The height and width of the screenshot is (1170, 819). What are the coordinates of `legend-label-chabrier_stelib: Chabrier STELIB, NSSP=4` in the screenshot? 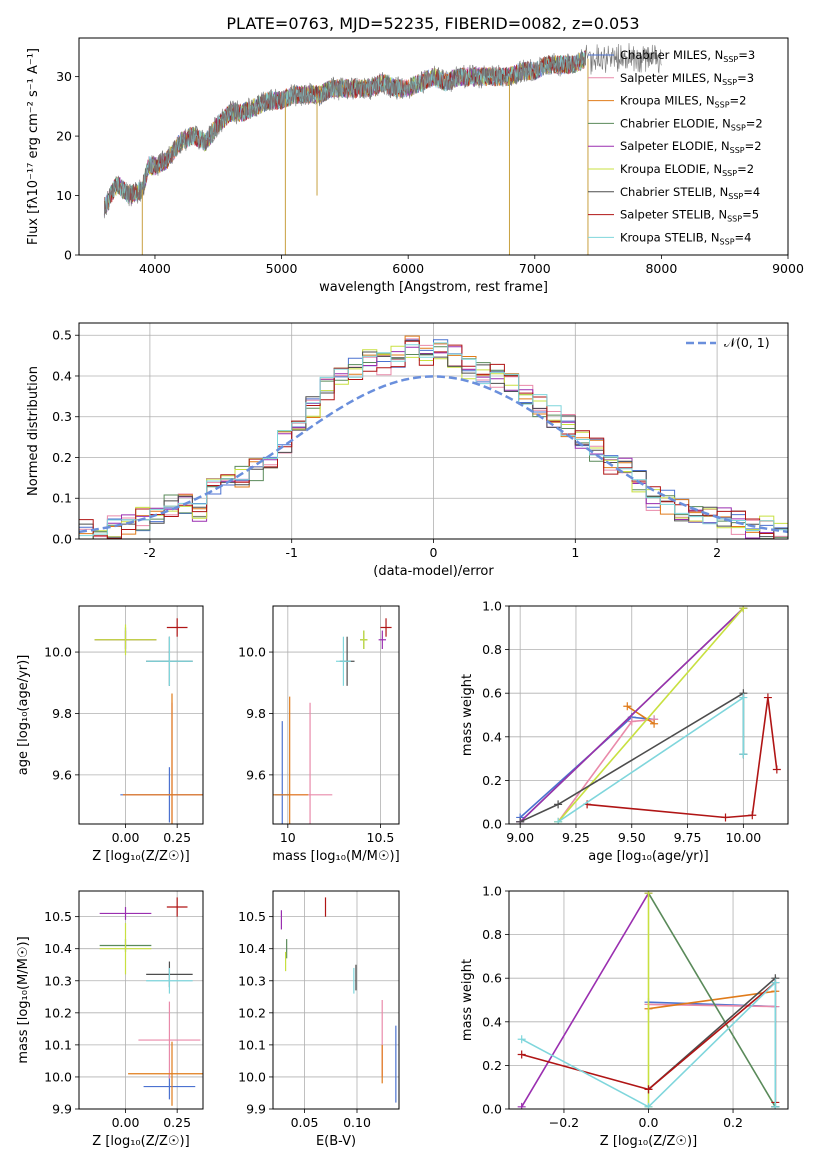 It's located at (690, 193).